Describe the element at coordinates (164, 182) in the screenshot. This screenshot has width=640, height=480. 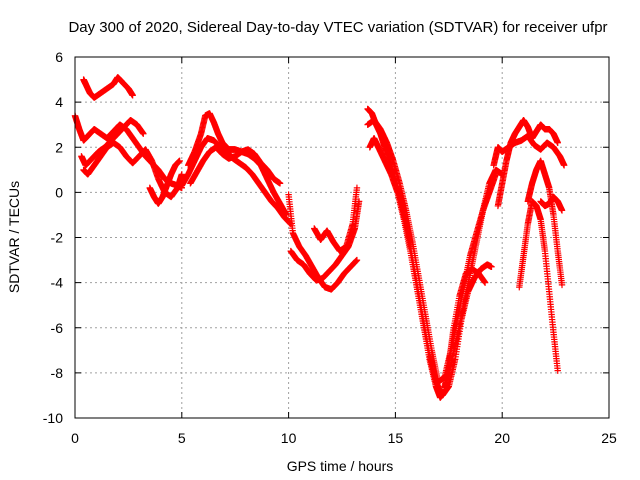
I see `series-track-e` at that location.